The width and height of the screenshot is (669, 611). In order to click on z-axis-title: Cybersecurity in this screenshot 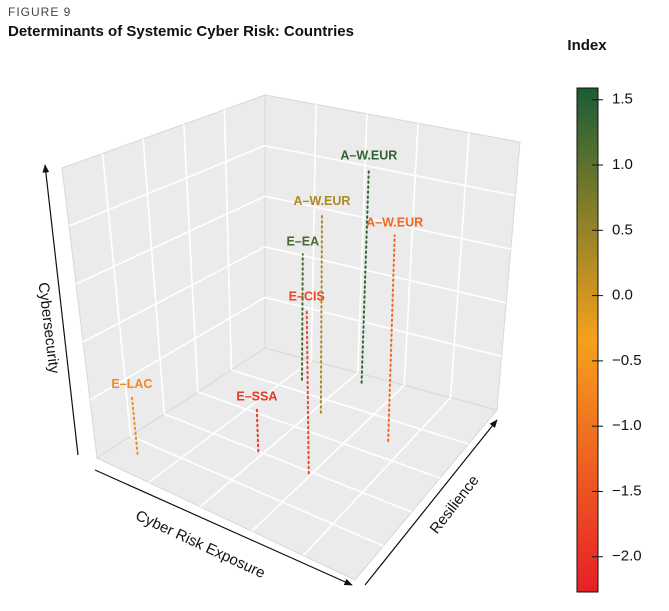, I will do `click(49, 328)`.